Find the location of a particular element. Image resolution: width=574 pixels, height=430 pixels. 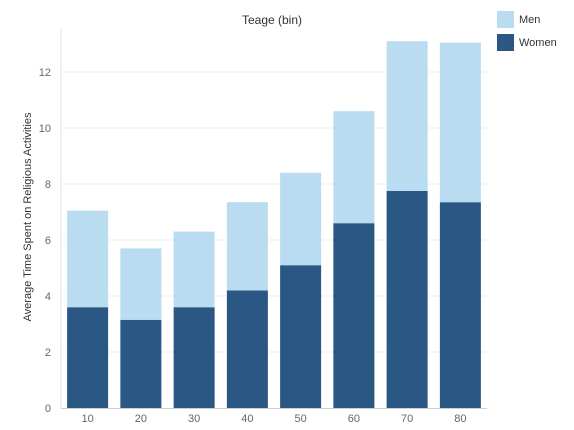

legend-item-women: Women is located at coordinates (527, 42).